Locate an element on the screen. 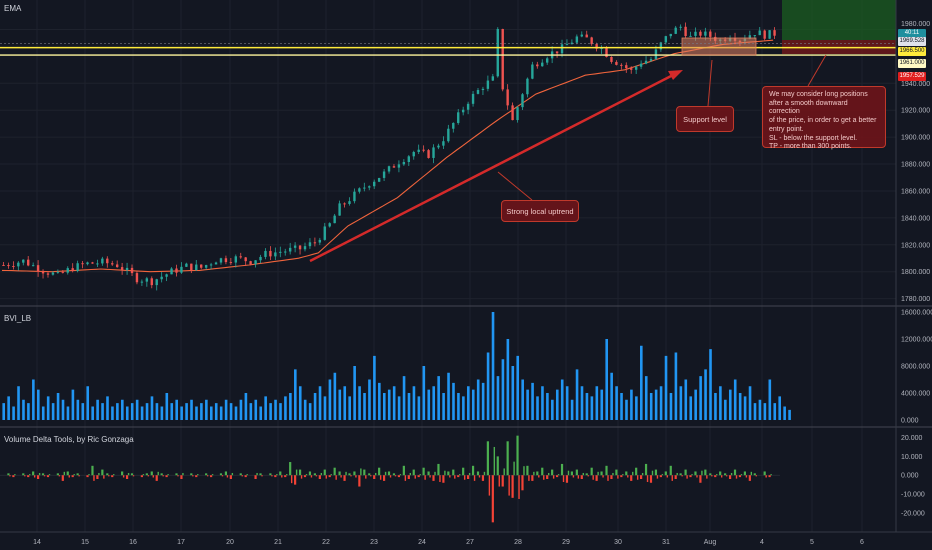 This screenshot has width=932, height=550. support-zone-box is located at coordinates (719, 46).